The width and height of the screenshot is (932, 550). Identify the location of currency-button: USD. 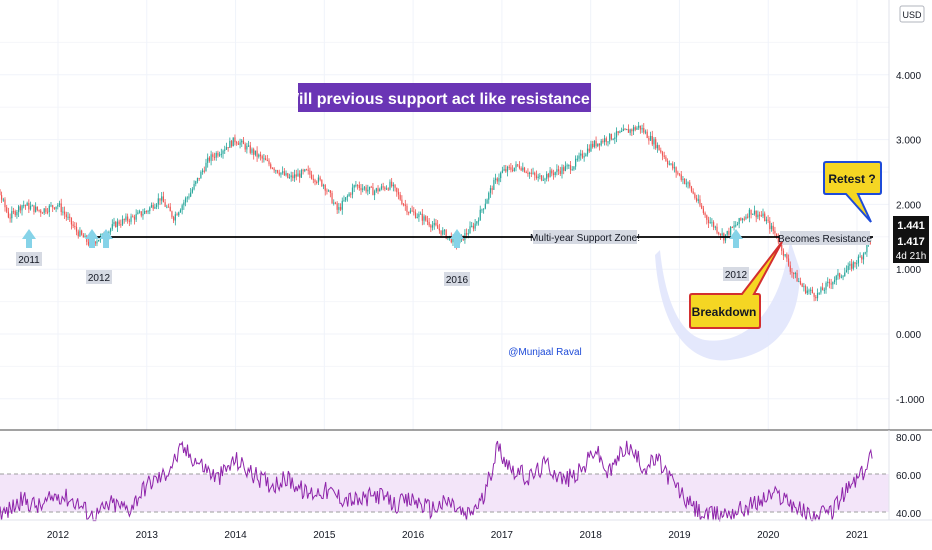
(912, 14).